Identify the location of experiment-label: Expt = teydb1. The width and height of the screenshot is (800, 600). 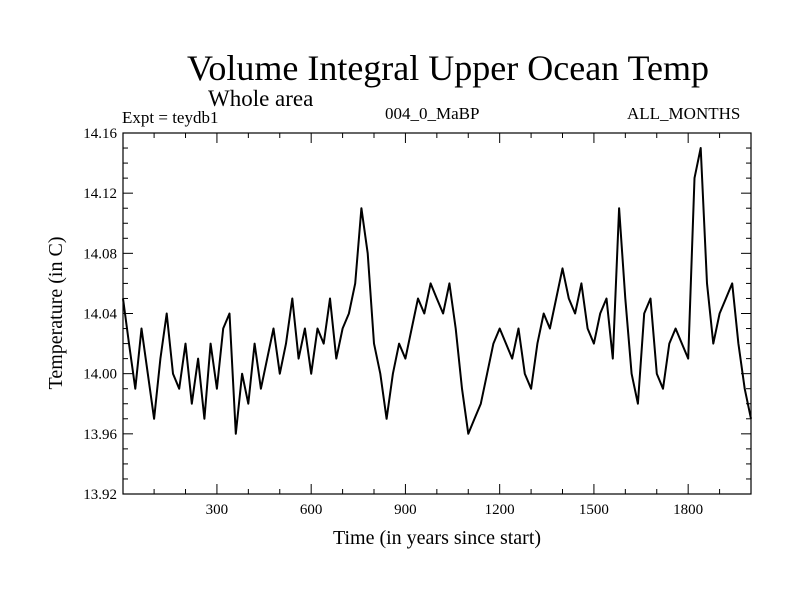
(170, 117).